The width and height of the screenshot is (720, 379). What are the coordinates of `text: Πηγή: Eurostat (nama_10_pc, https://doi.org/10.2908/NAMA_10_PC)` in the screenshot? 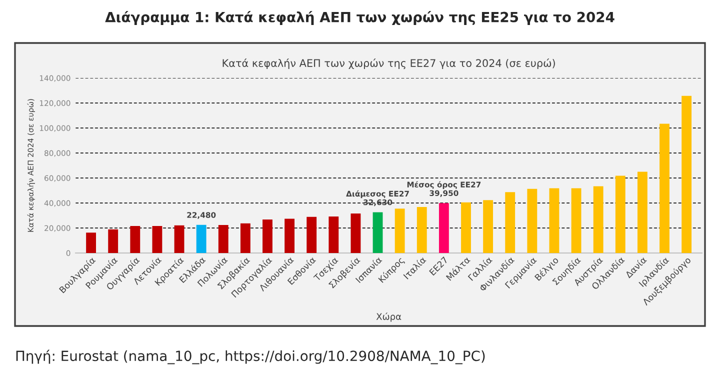 It's located at (250, 357).